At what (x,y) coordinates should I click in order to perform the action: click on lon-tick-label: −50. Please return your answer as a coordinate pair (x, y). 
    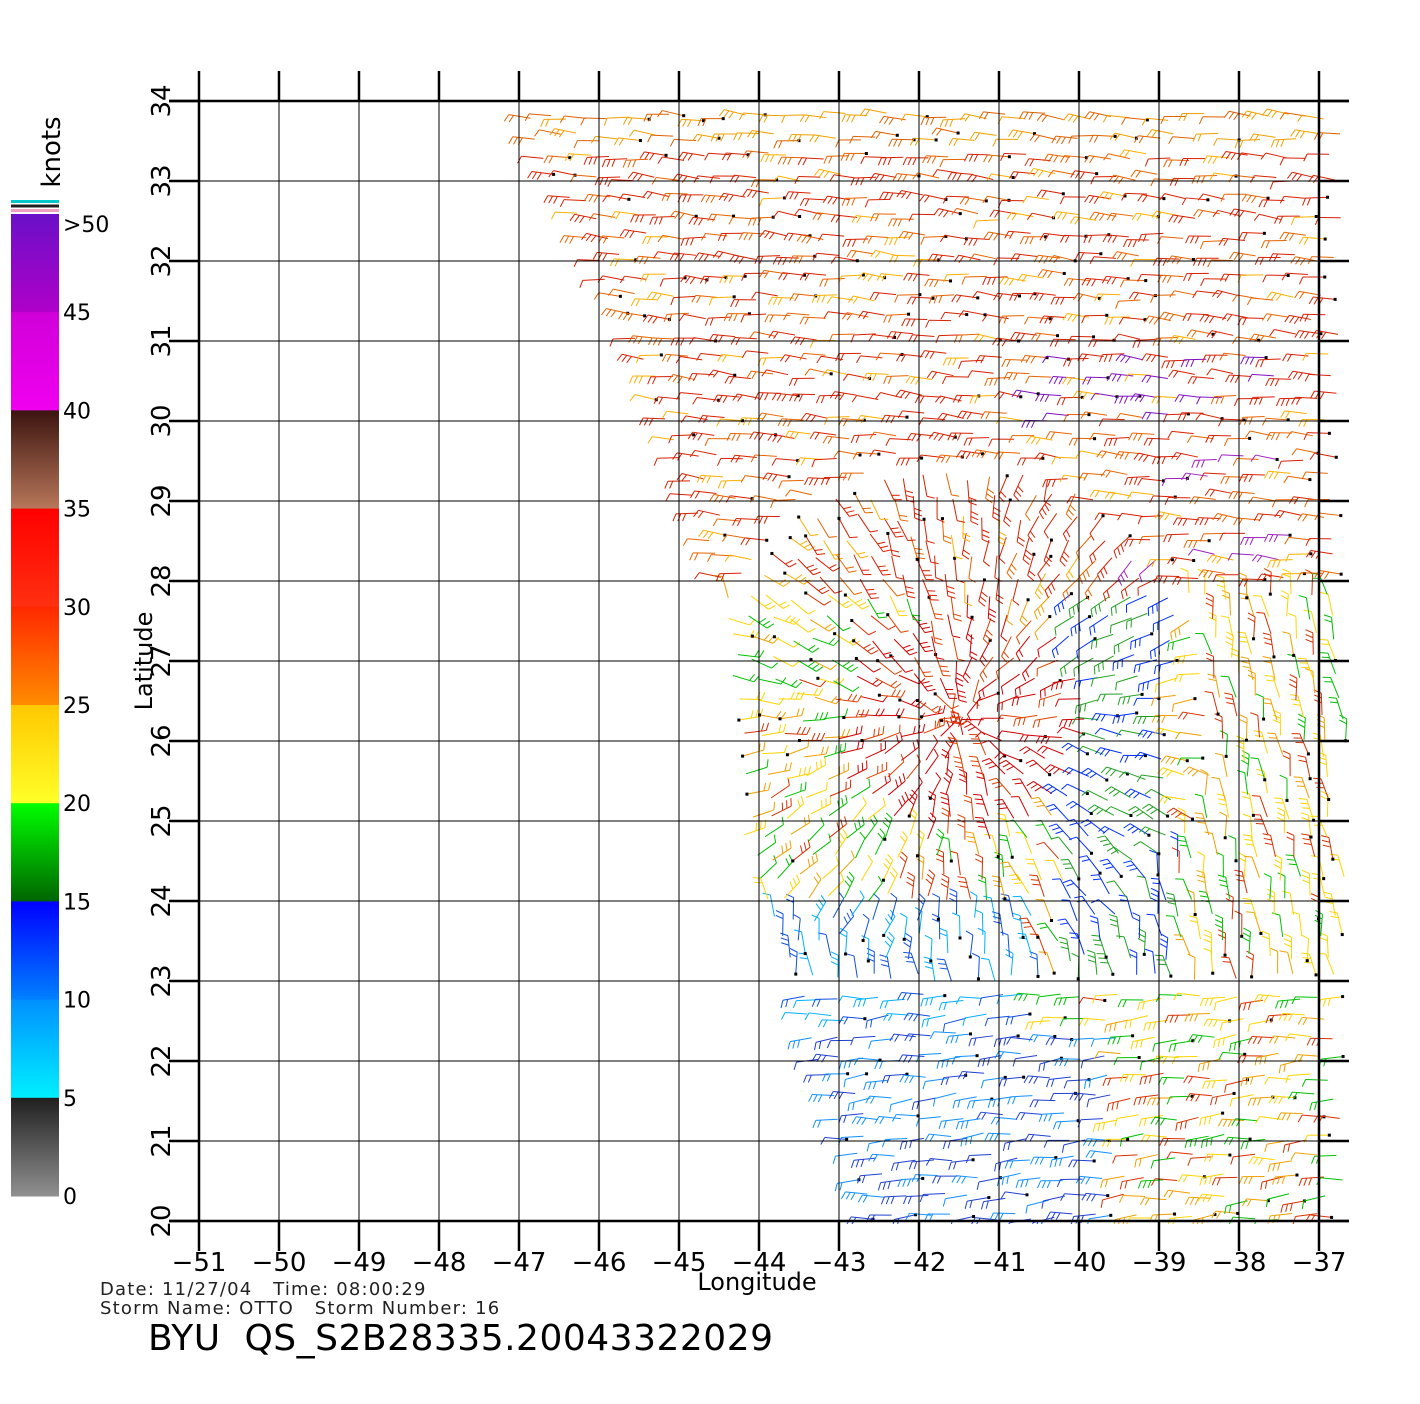
    Looking at the image, I should click on (279, 1263).